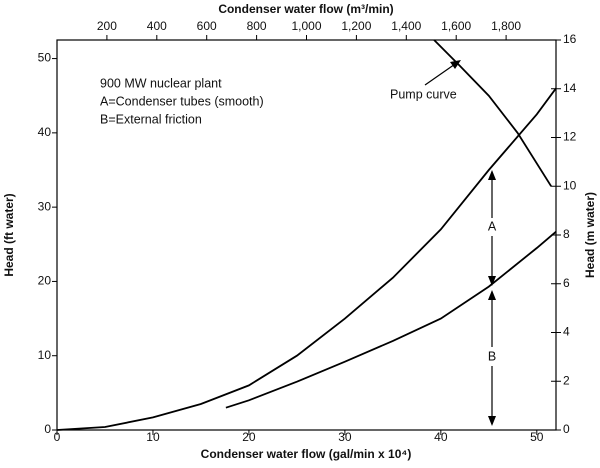 Image resolution: width=600 pixels, height=468 pixels. What do you see at coordinates (566, 332) in the screenshot?
I see `y2-tick-label: 4` at bounding box center [566, 332].